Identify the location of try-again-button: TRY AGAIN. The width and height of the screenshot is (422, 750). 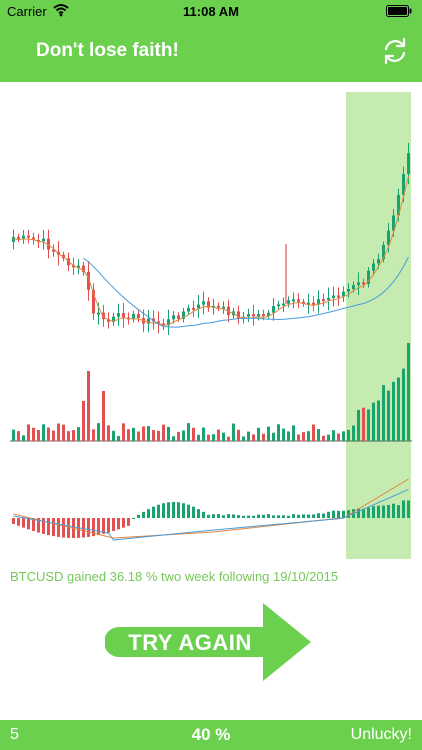
(209, 642).